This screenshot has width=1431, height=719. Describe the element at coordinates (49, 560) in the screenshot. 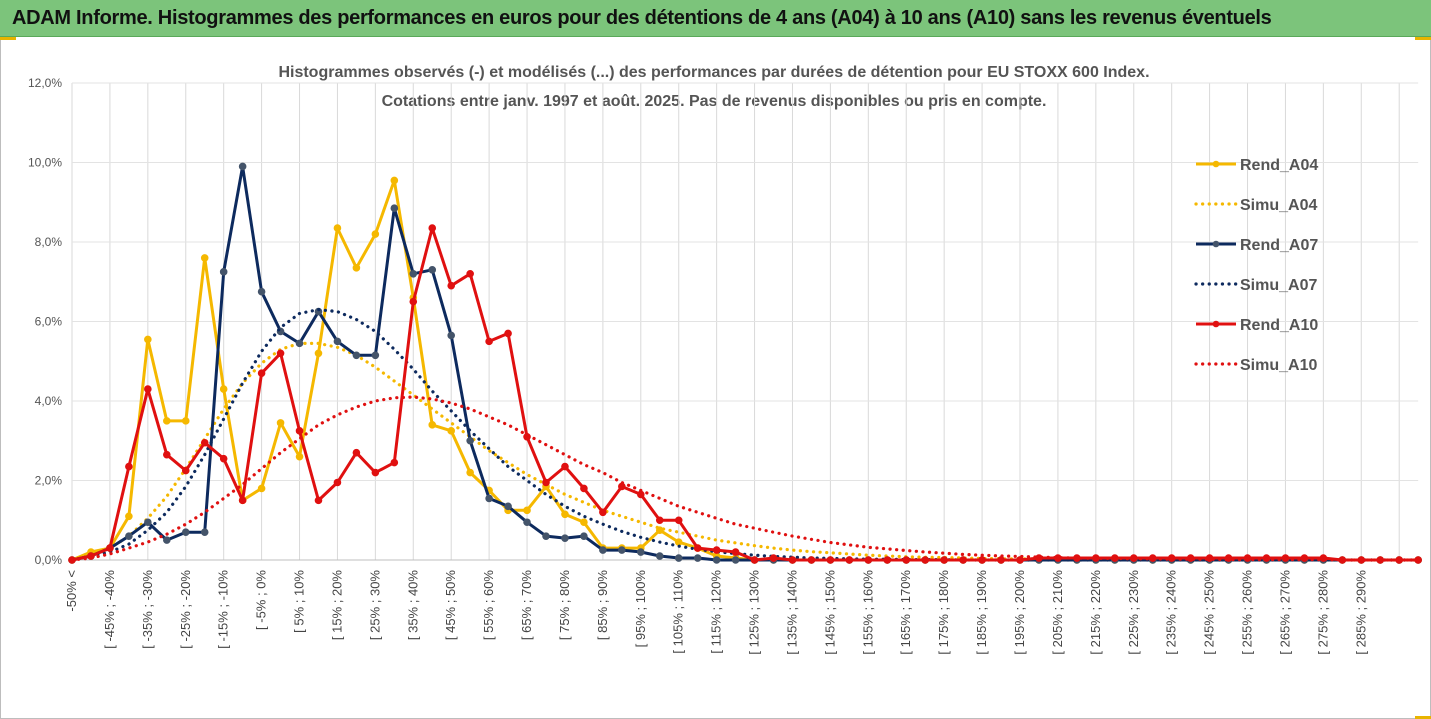

I see `y-tick-label: 0,0%` at that location.